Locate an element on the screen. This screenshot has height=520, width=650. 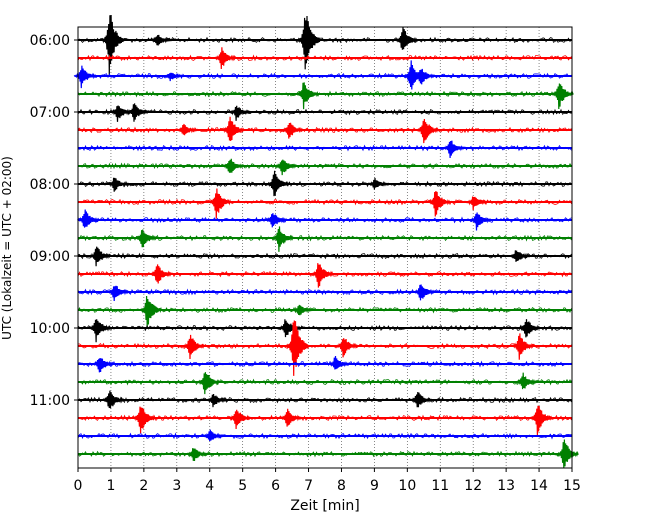
x-tick-label: 9 is located at coordinates (374, 486).